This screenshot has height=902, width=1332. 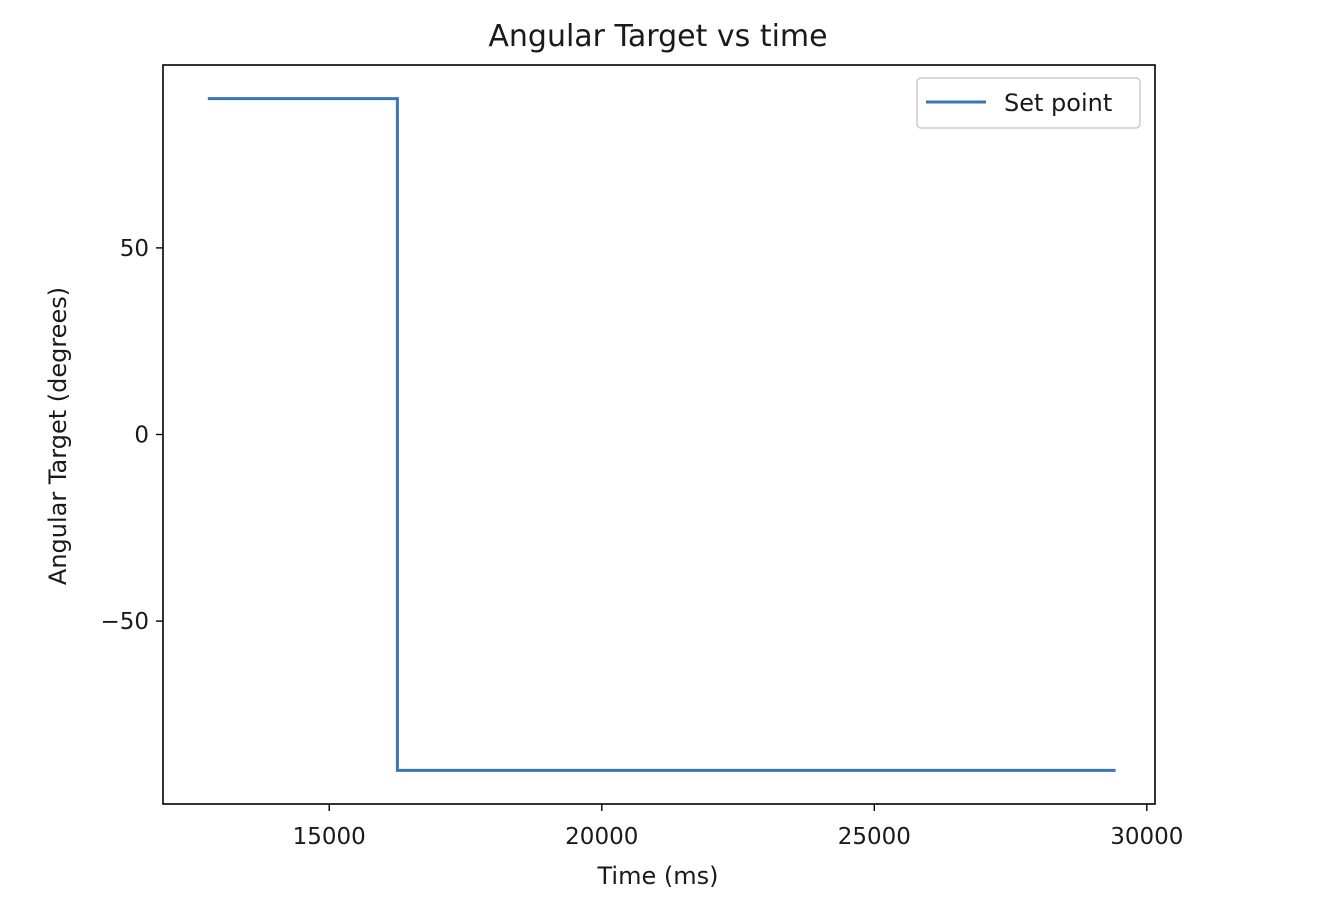 What do you see at coordinates (141, 436) in the screenshot?
I see `y-tick-label: 0` at bounding box center [141, 436].